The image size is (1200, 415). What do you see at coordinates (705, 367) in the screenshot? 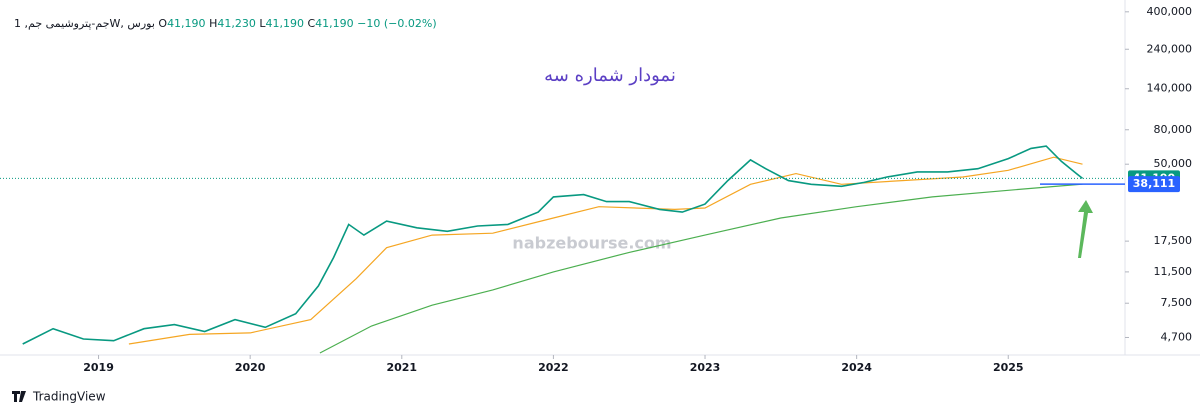
I see `x-tick-label: 2023` at bounding box center [705, 367].